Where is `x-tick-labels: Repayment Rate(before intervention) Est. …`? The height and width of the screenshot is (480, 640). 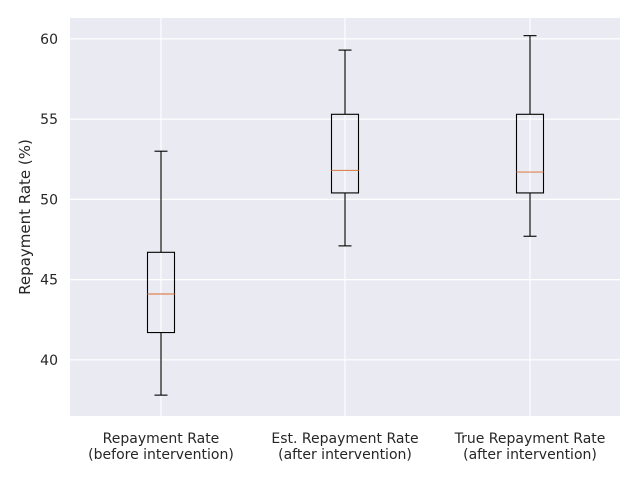
x-tick-labels: Repayment Rate(before intervention) Est. … is located at coordinates (346, 447).